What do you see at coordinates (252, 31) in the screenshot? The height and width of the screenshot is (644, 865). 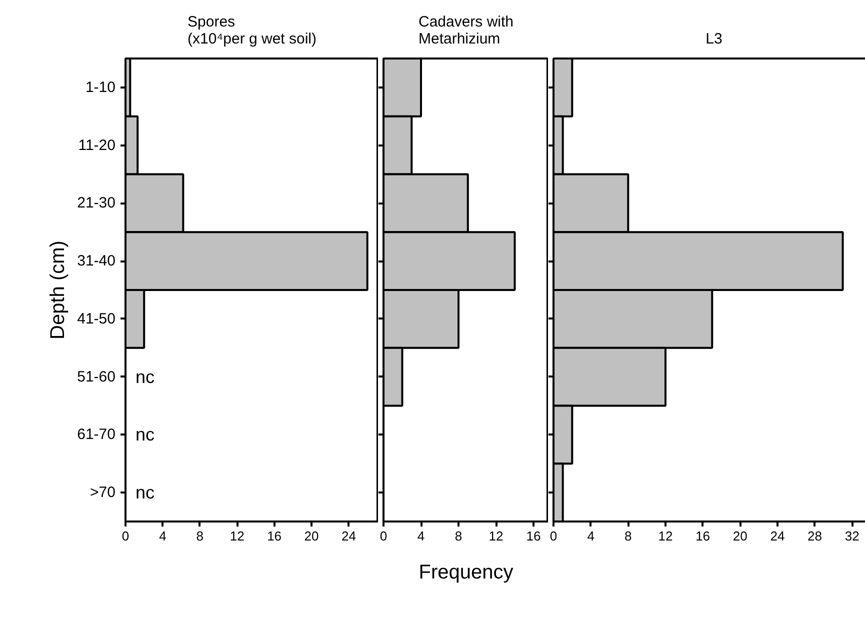 I see `chart-title: Spores (x10⁴per g wet soil)` at bounding box center [252, 31].